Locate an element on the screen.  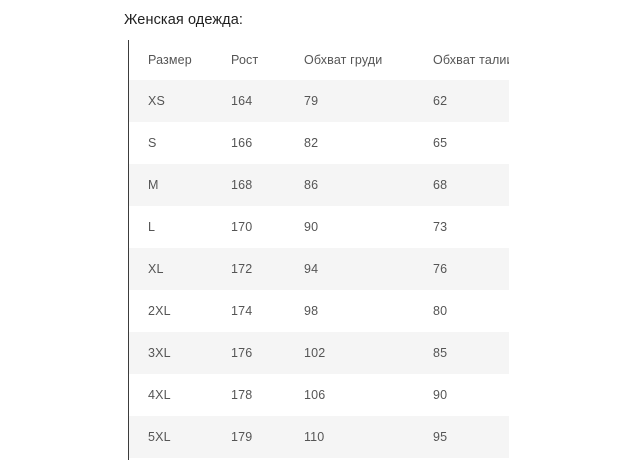
cell-chest: 98 is located at coordinates (349, 311).